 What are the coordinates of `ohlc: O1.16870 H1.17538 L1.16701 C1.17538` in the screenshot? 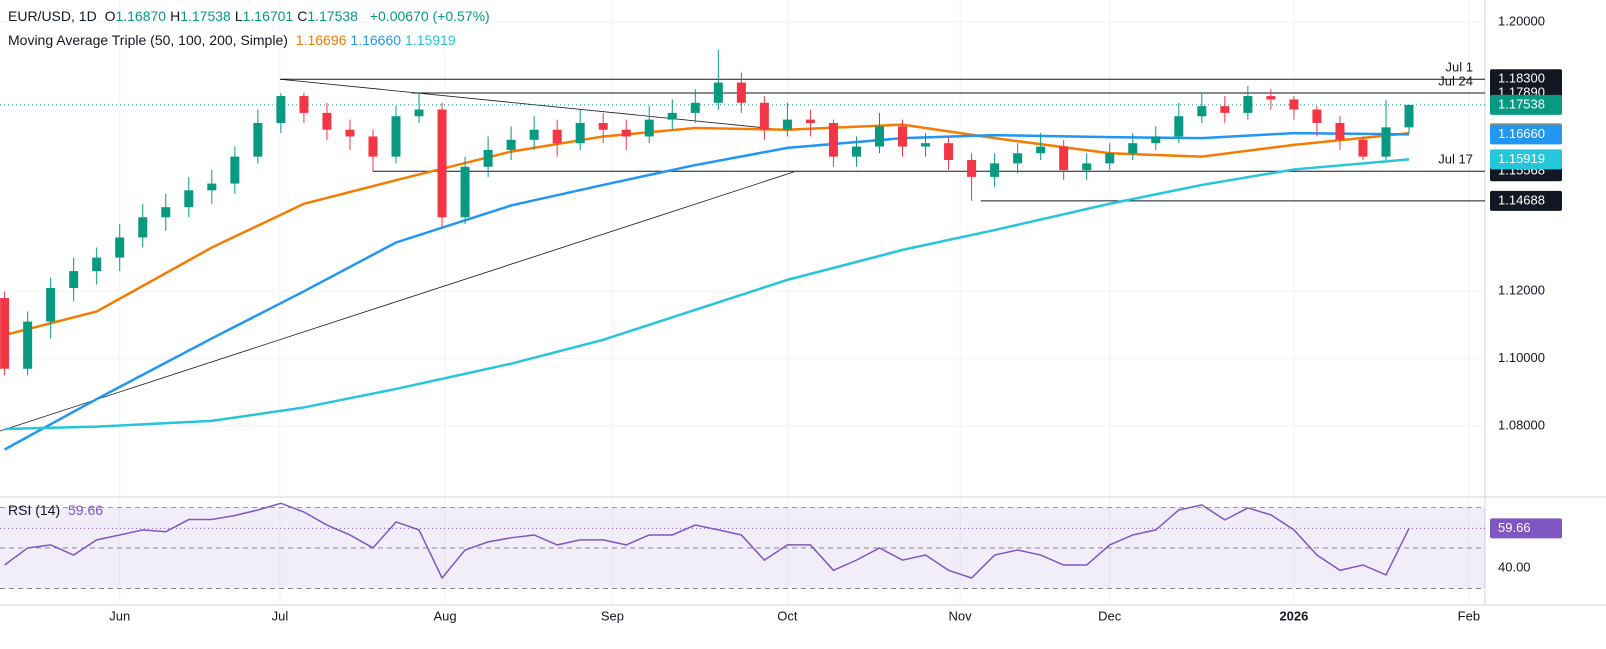 It's located at (233, 16).